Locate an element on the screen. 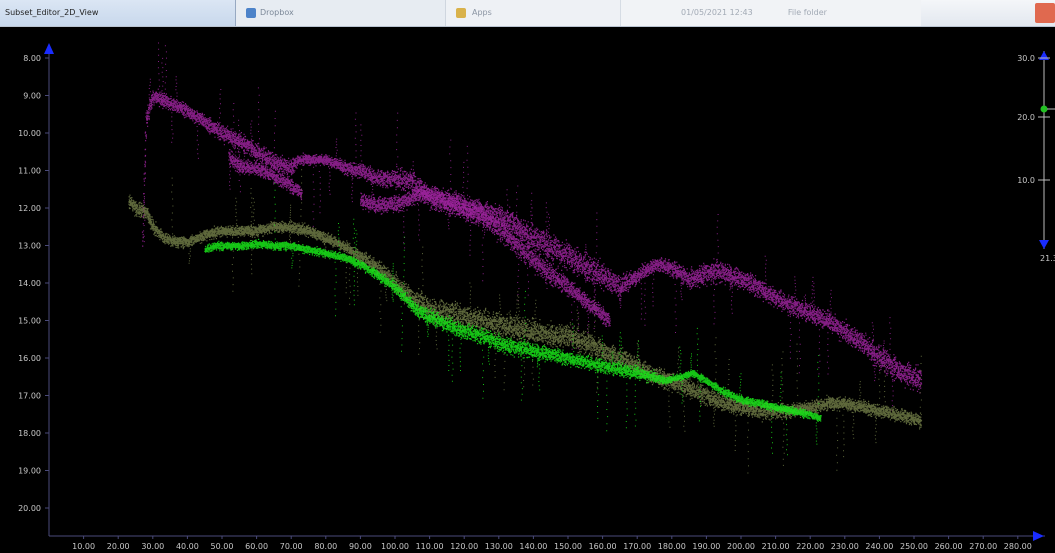  taskbar-tab-apps-label: Apps is located at coordinates (482, 12).